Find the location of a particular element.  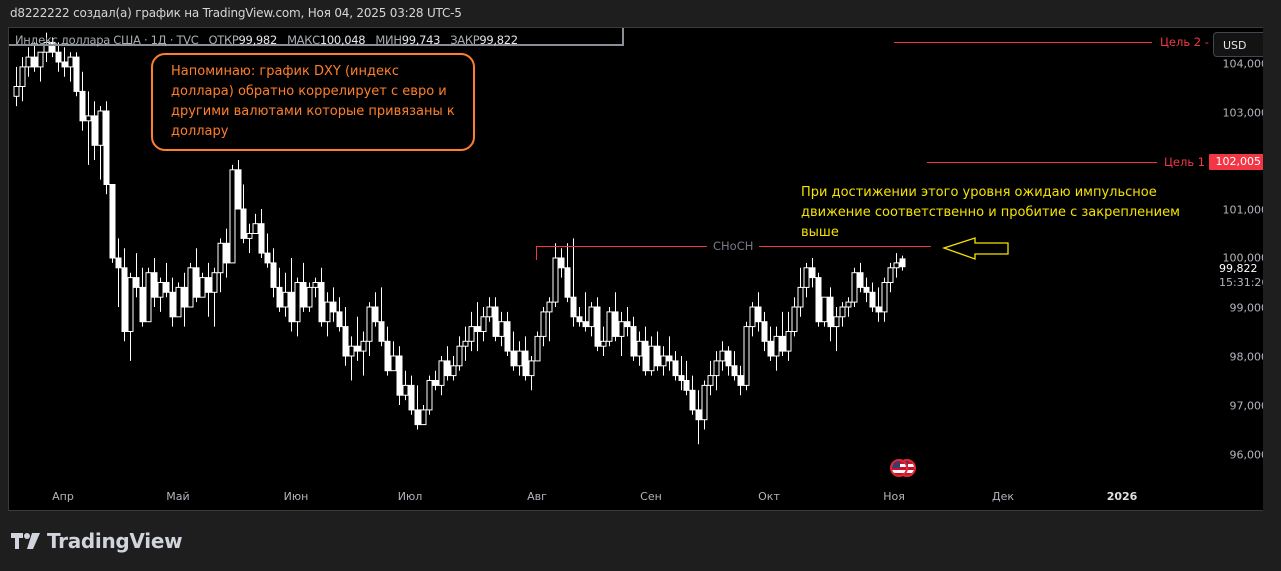

time-tick: Июн is located at coordinates (296, 496).